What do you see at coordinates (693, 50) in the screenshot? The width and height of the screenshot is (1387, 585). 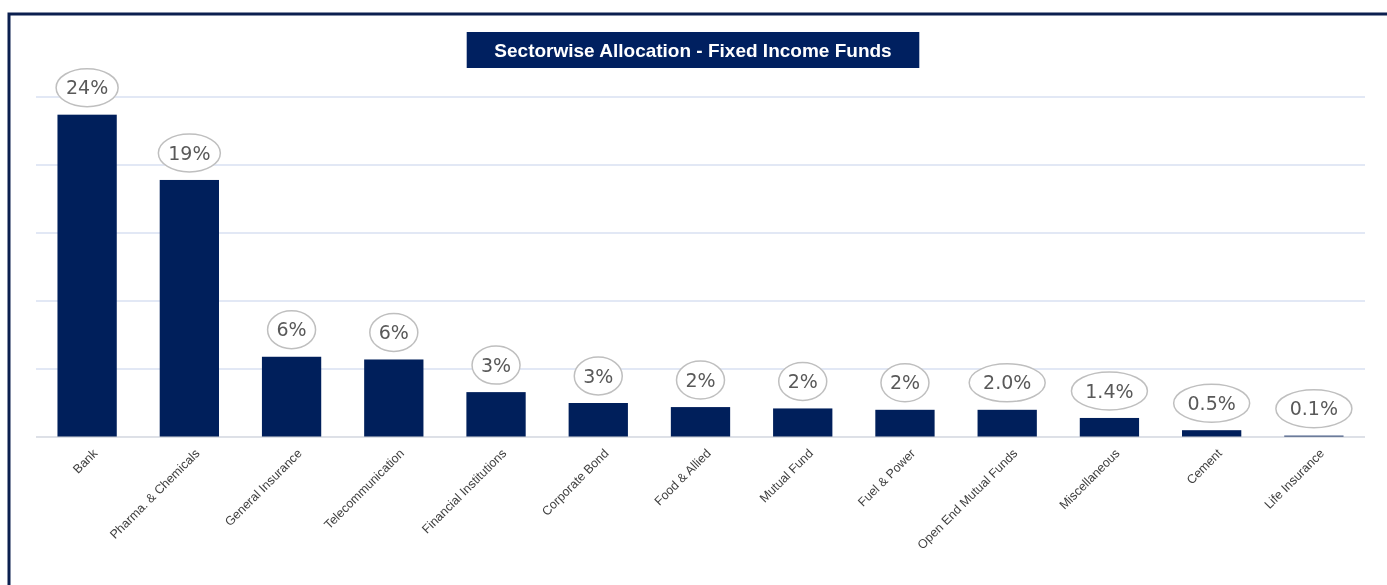 I see `chart-title: Sectorwise Allocation - Fixed Income Funds` at bounding box center [693, 50].